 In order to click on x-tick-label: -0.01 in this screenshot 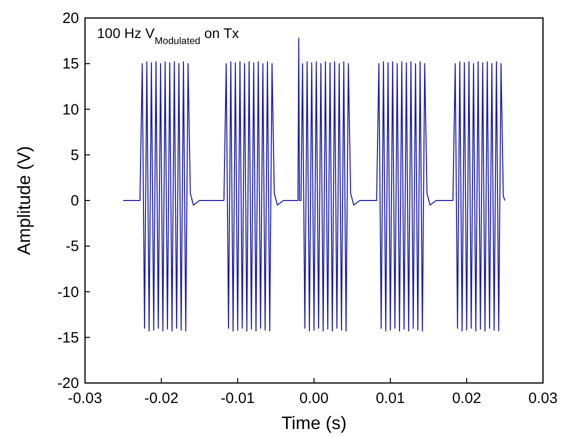, I will do `click(237, 398)`.